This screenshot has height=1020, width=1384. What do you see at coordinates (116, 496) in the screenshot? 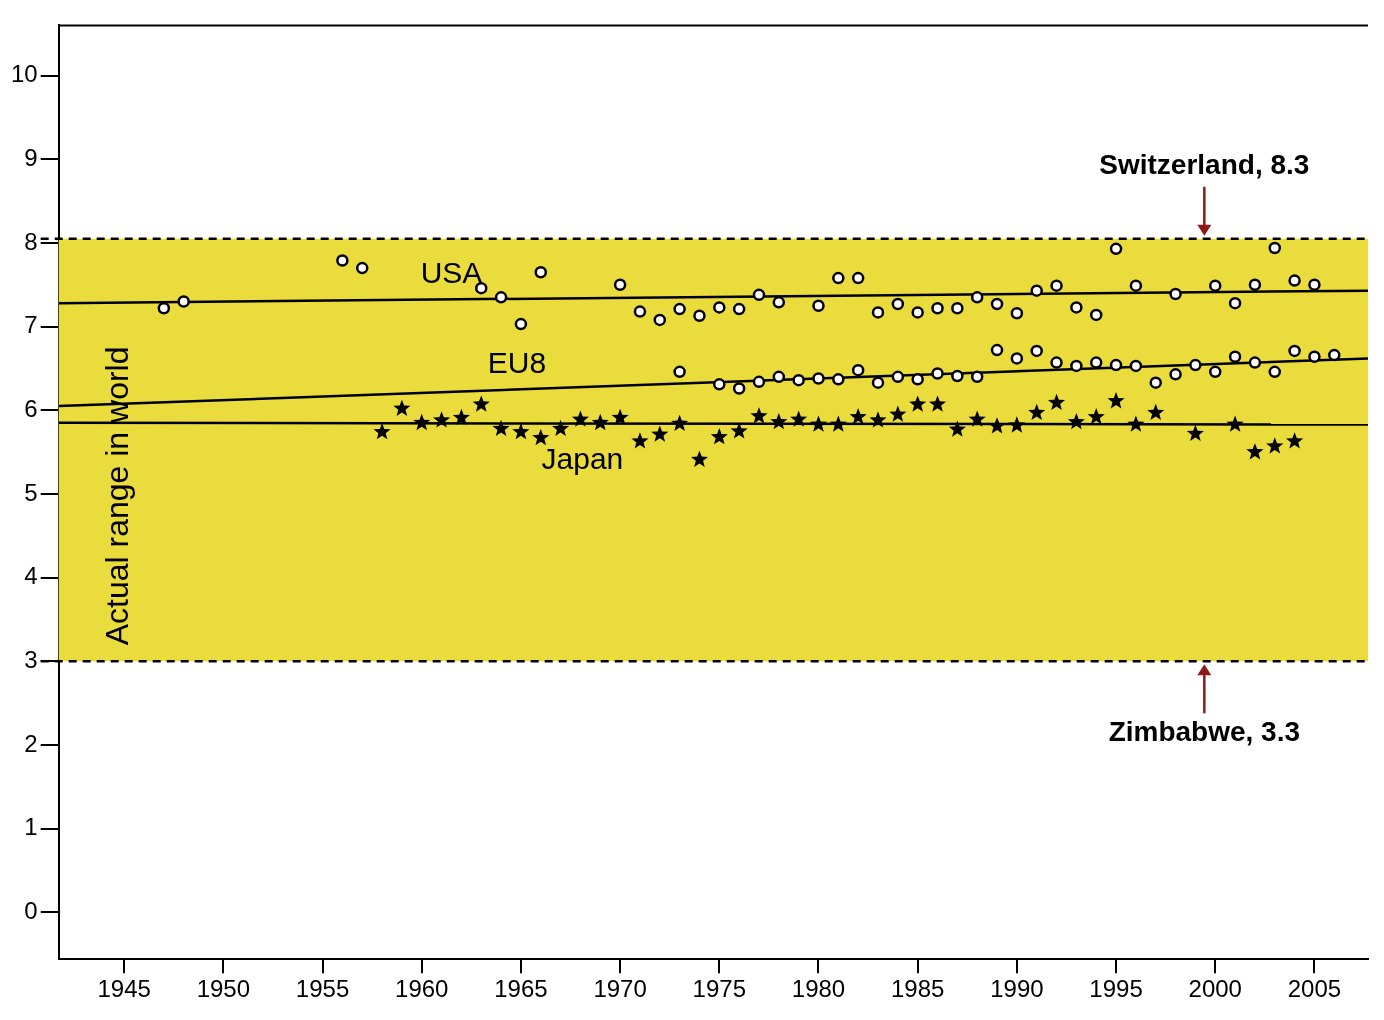
I see `band-label: Actual range in world` at bounding box center [116, 496].